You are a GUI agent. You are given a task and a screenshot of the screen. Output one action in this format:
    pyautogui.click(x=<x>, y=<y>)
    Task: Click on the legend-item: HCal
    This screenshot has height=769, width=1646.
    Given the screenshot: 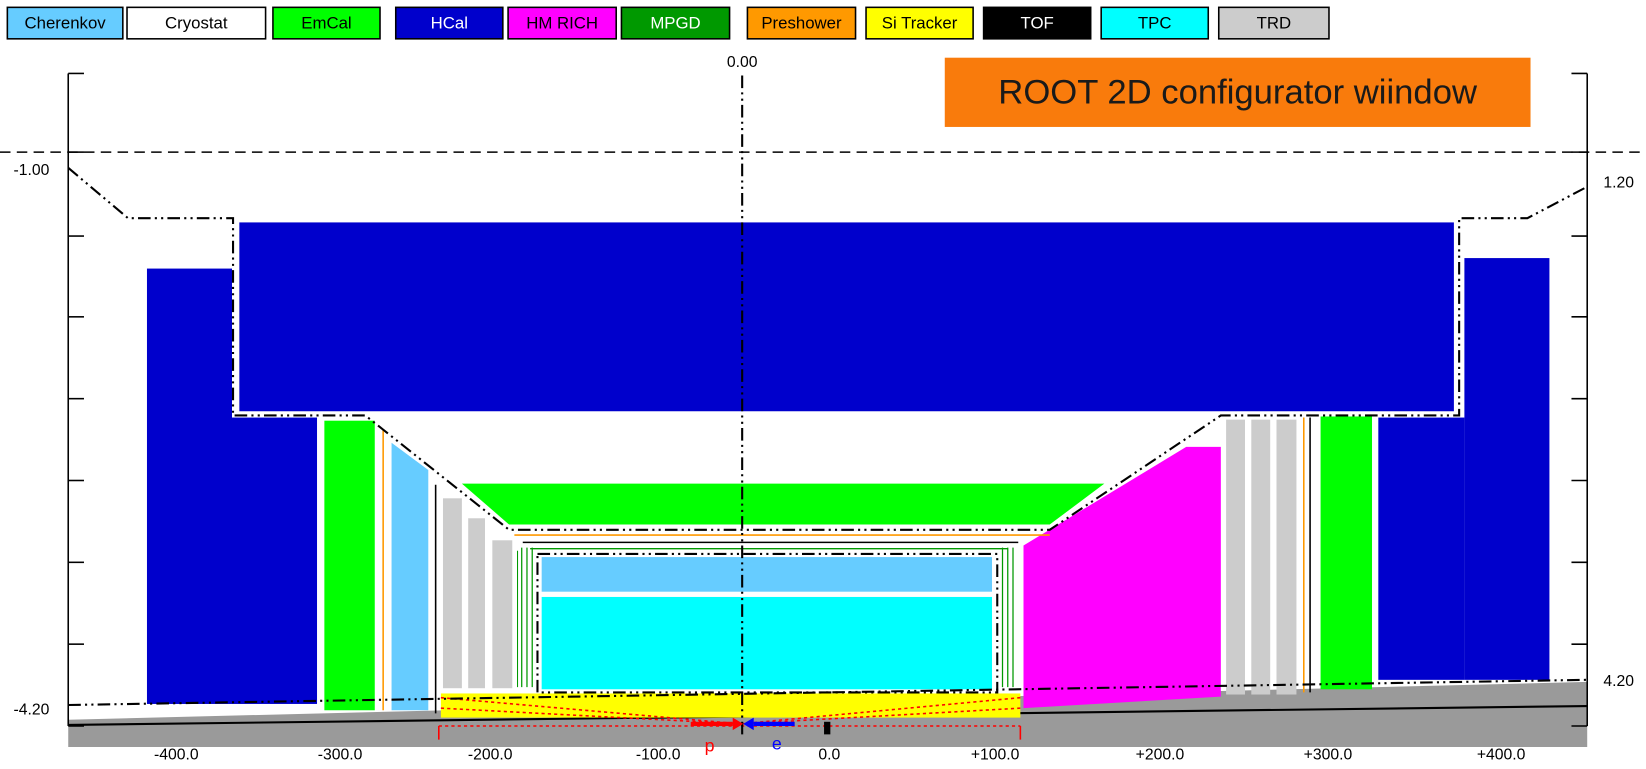 What is the action you would take?
    pyautogui.click(x=449, y=23)
    